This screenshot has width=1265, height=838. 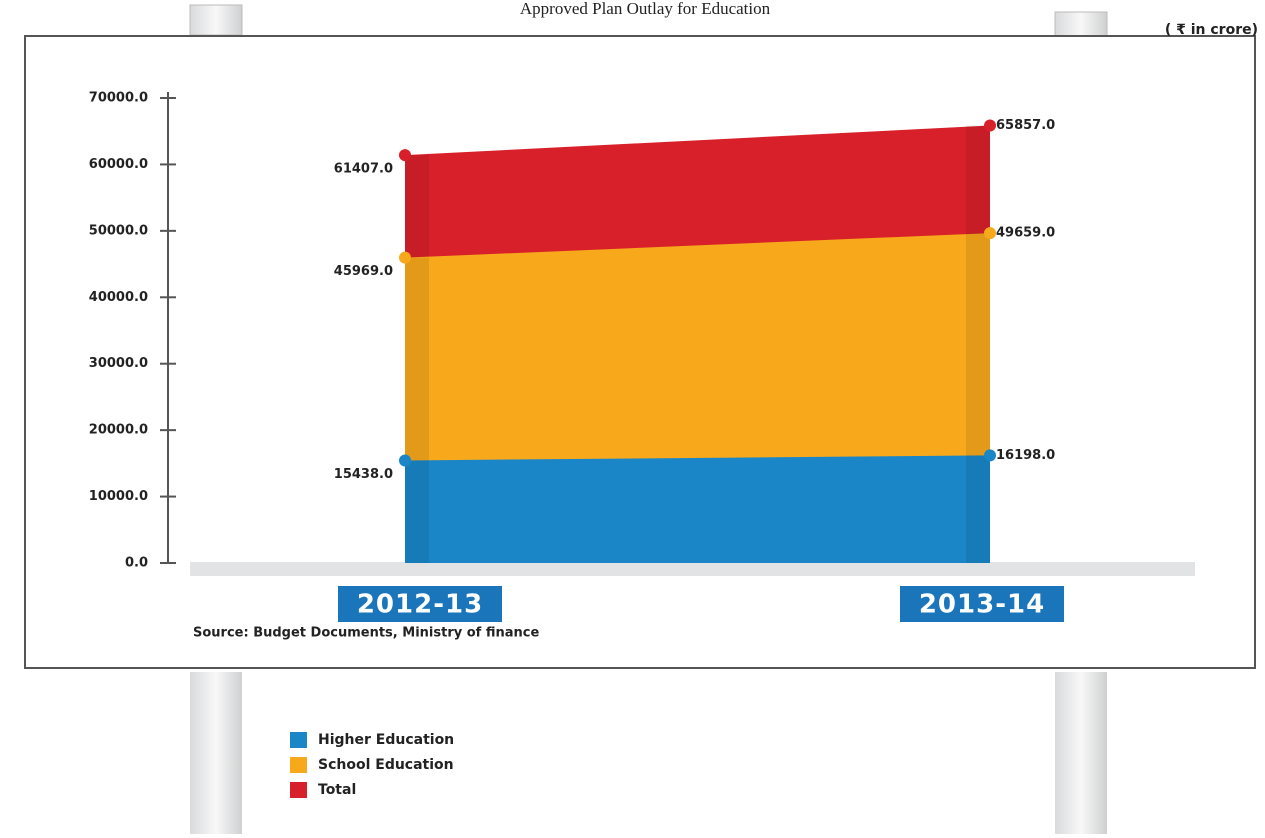 What do you see at coordinates (118, 230) in the screenshot?
I see `y-tick-label: 50000.0` at bounding box center [118, 230].